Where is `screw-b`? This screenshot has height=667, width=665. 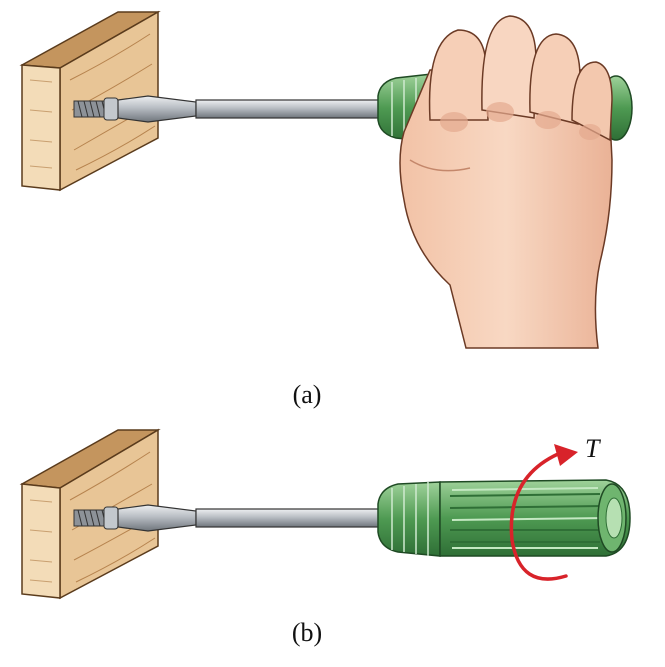
screw-b is located at coordinates (96, 518).